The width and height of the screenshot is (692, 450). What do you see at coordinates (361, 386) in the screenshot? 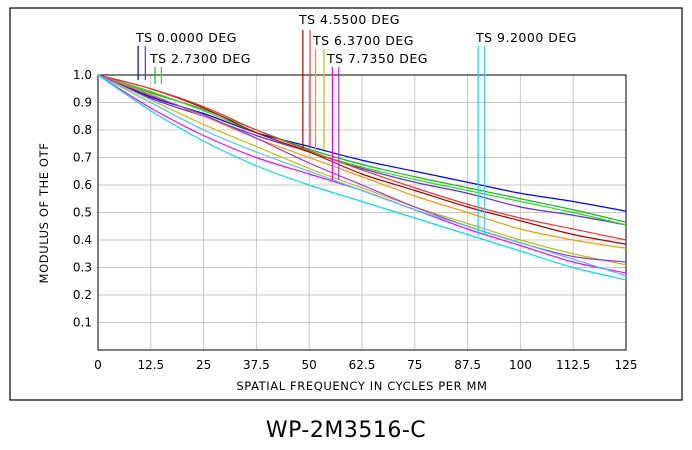
I see `x-axis-label: SPATIAL FREQUENCY IN CYCLES PER MM` at bounding box center [361, 386].